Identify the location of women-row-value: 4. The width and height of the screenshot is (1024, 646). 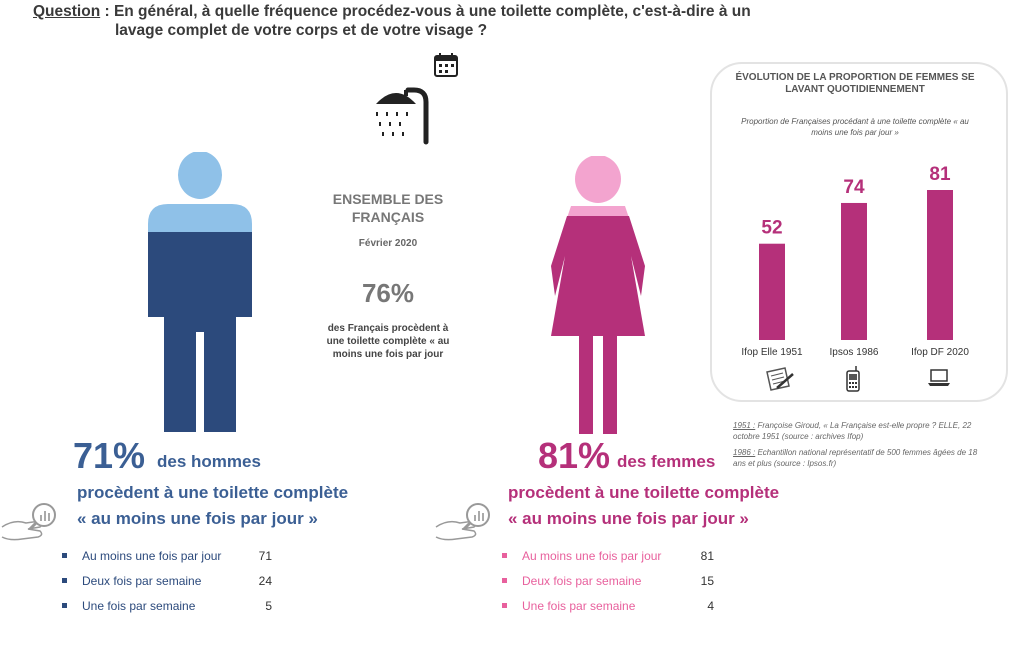
(710, 606).